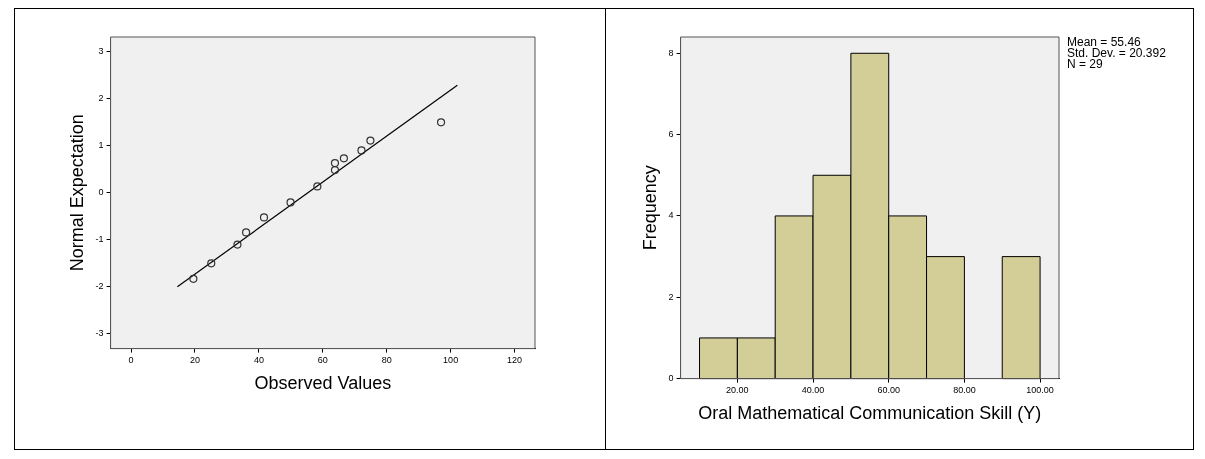 Image resolution: width=1205 pixels, height=459 pixels. I want to click on x-tick-label: 80, so click(386, 360).